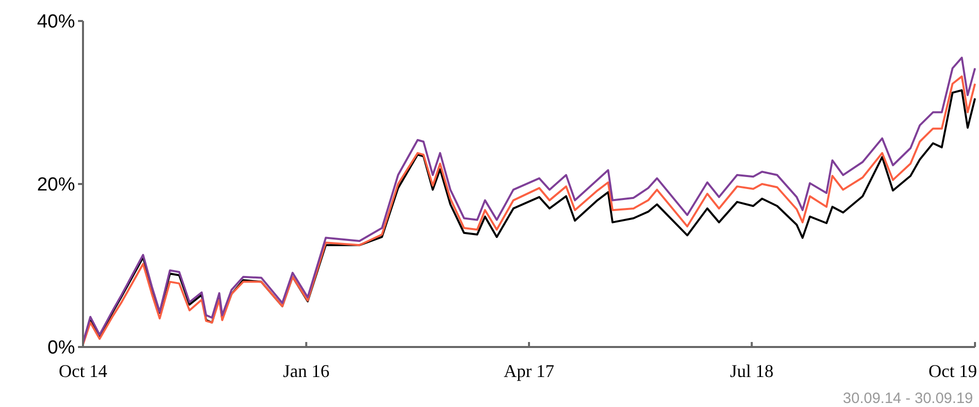 This screenshot has height=407, width=979. What do you see at coordinates (752, 371) in the screenshot?
I see `x-tick-label: Jul 18` at bounding box center [752, 371].